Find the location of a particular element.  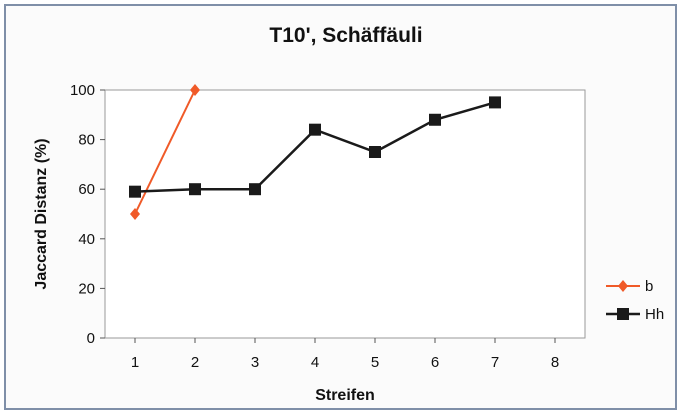

x-tick-label: 5 is located at coordinates (375, 362).